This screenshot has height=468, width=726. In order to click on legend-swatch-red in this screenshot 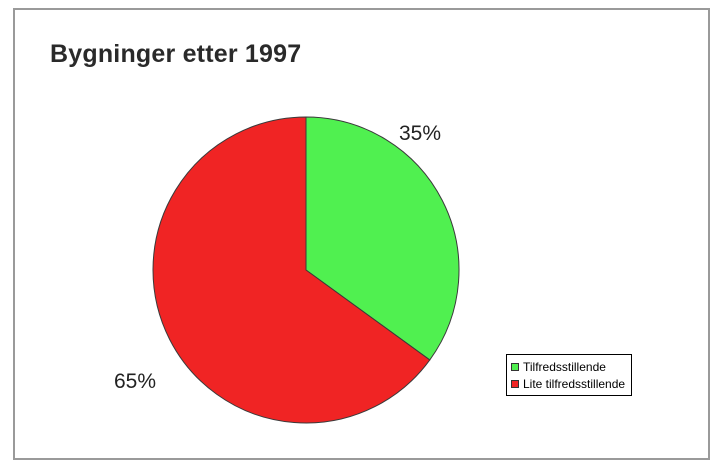, I will do `click(515, 383)`.